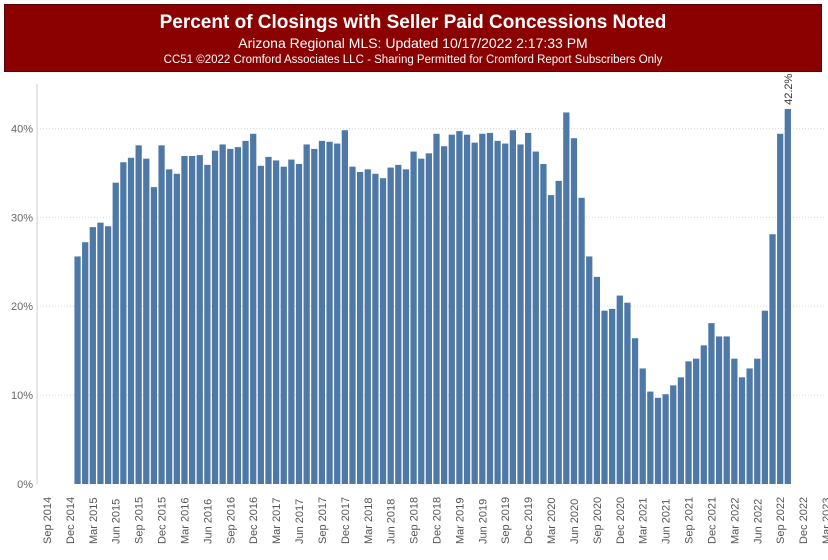  What do you see at coordinates (758, 521) in the screenshot?
I see `x-tick-label: Jun 2022` at bounding box center [758, 521].